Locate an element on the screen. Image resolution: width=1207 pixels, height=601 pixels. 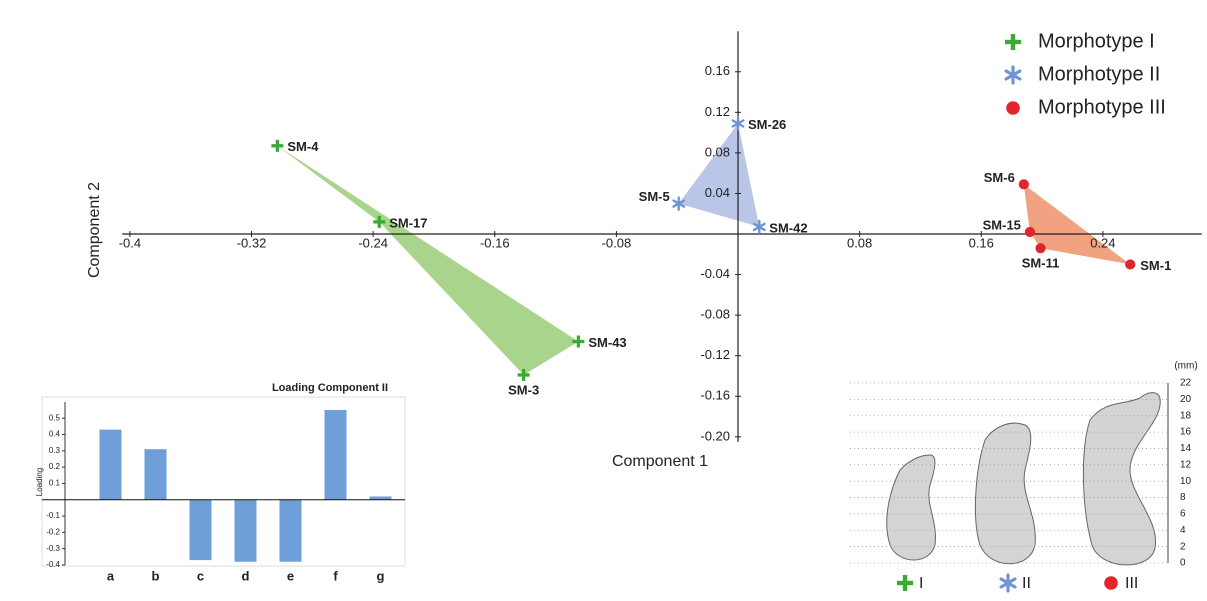
footprints is located at coordinates (1023, 479).